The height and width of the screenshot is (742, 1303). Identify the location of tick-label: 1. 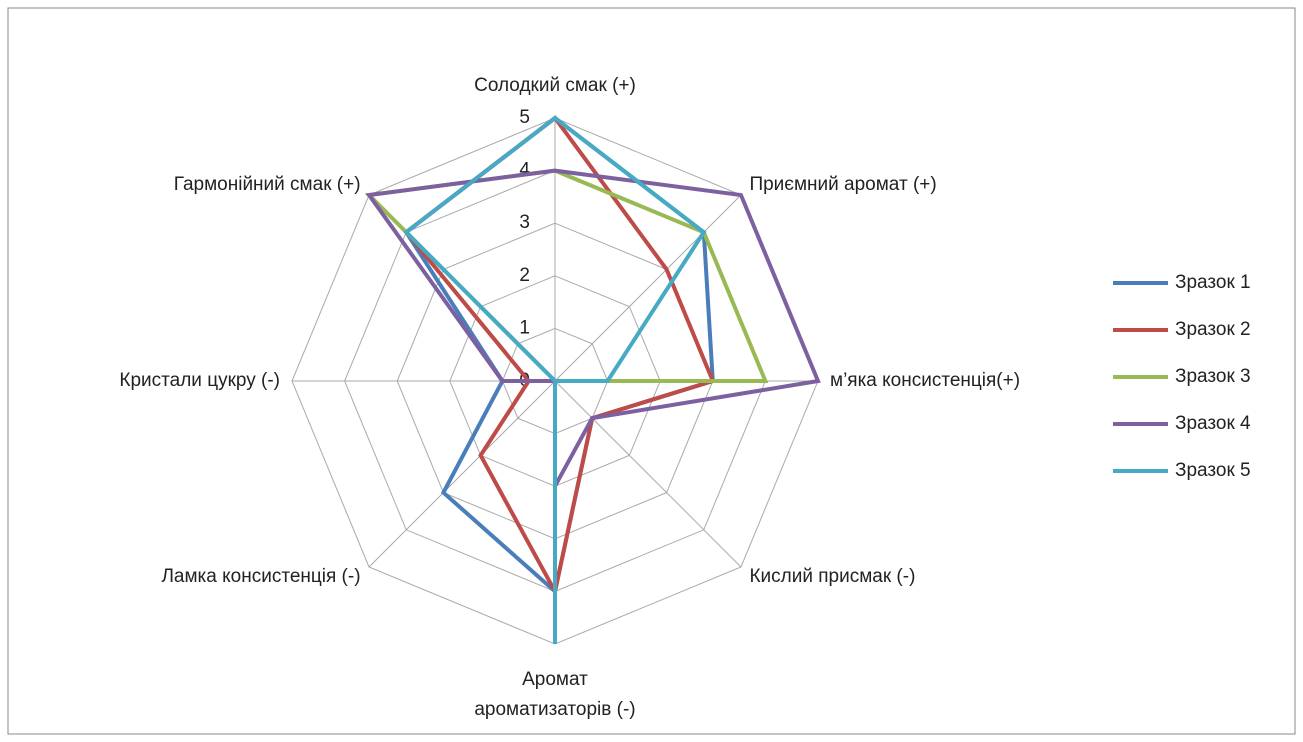
(524, 327).